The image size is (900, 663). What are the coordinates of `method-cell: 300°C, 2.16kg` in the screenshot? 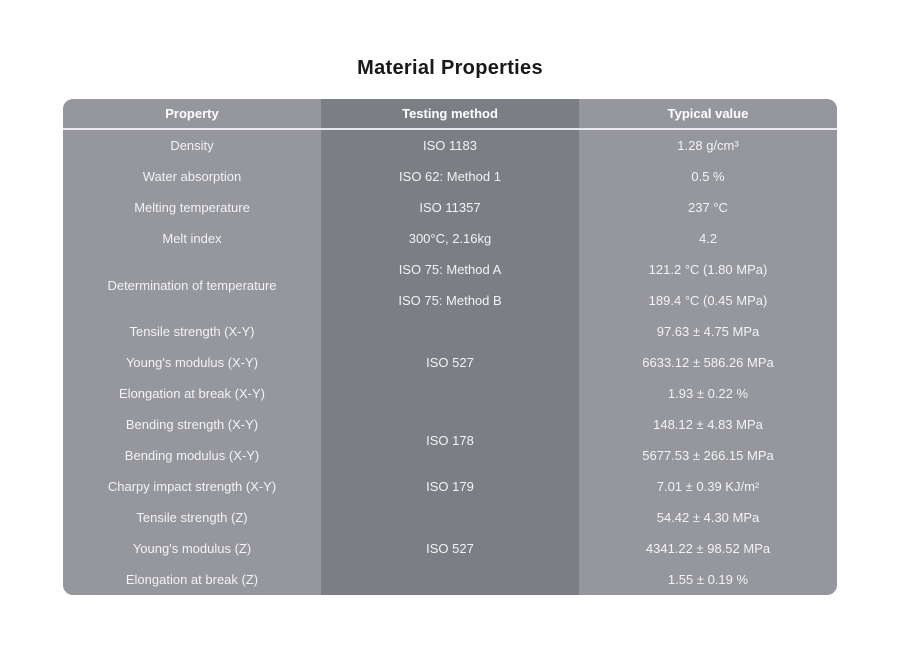 It's located at (450, 238).